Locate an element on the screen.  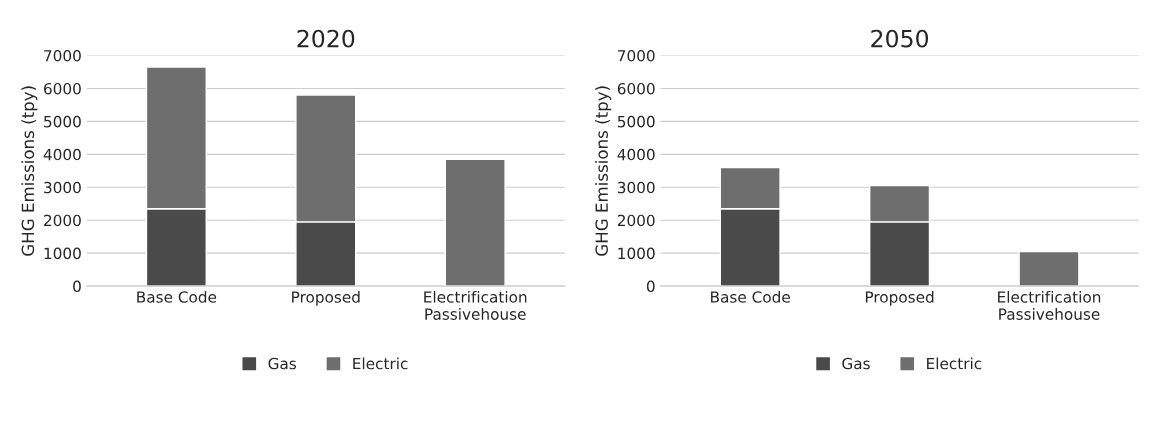
chart-title: 2050 is located at coordinates (900, 38).